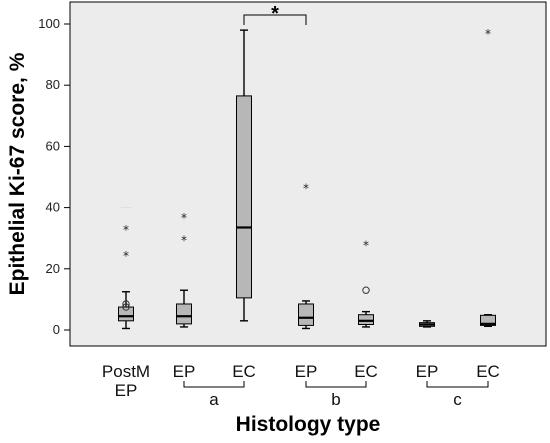 The width and height of the screenshot is (550, 443). What do you see at coordinates (53, 84) in the screenshot?
I see `y-tick-label: 80` at bounding box center [53, 84].